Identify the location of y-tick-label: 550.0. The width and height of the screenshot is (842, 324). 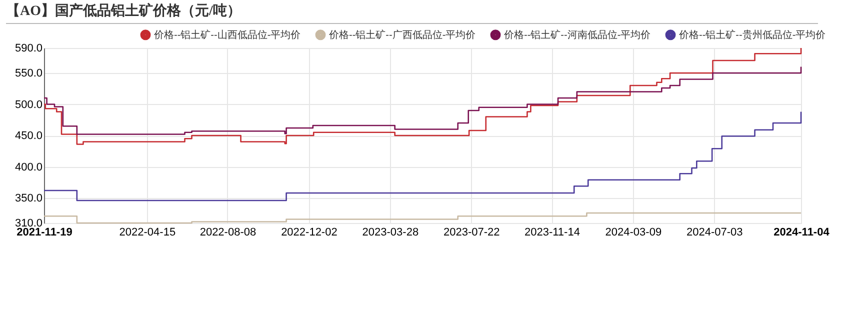
(28, 74).